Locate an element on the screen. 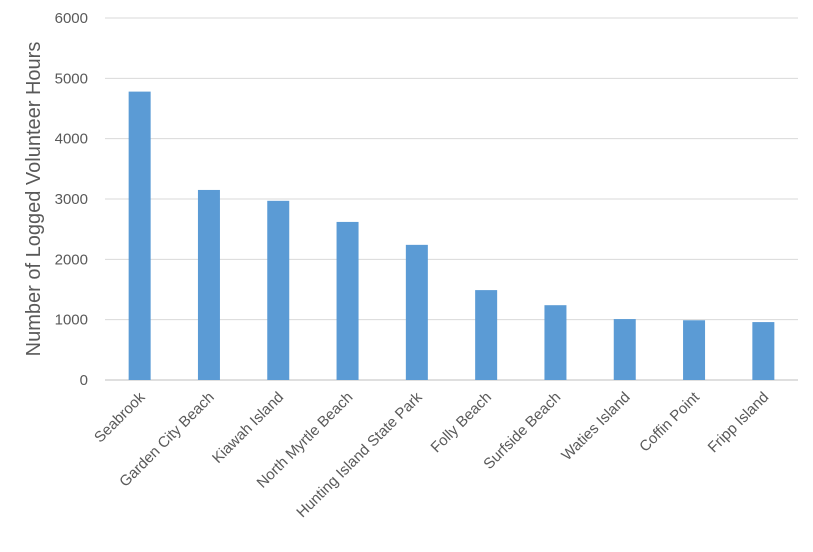 This screenshot has height=552, width=813. y-tick-label: 1000 is located at coordinates (71, 320).